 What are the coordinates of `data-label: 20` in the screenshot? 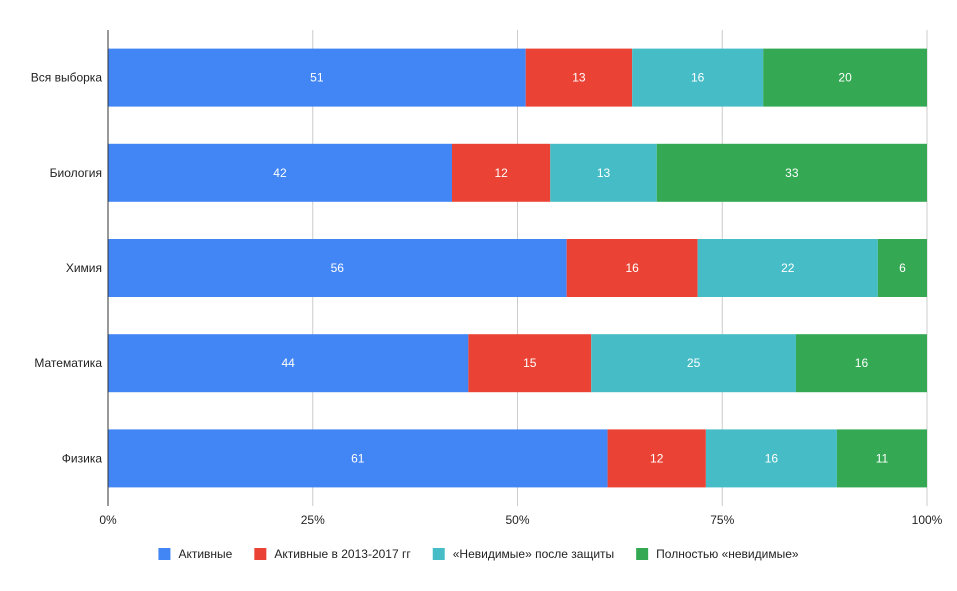 It's located at (845, 78).